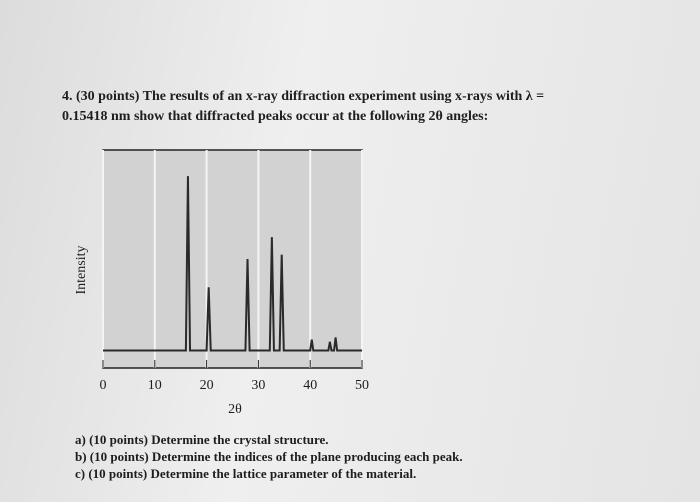  What do you see at coordinates (258, 385) in the screenshot?
I see `x-tick-label: 30` at bounding box center [258, 385].